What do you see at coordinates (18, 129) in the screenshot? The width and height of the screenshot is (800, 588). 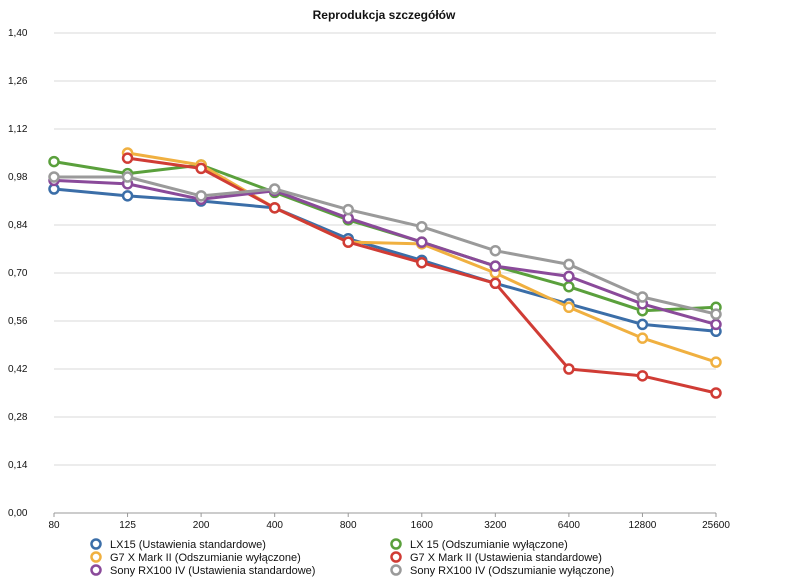 I see `y-tick-label: 1,12` at bounding box center [18, 129].